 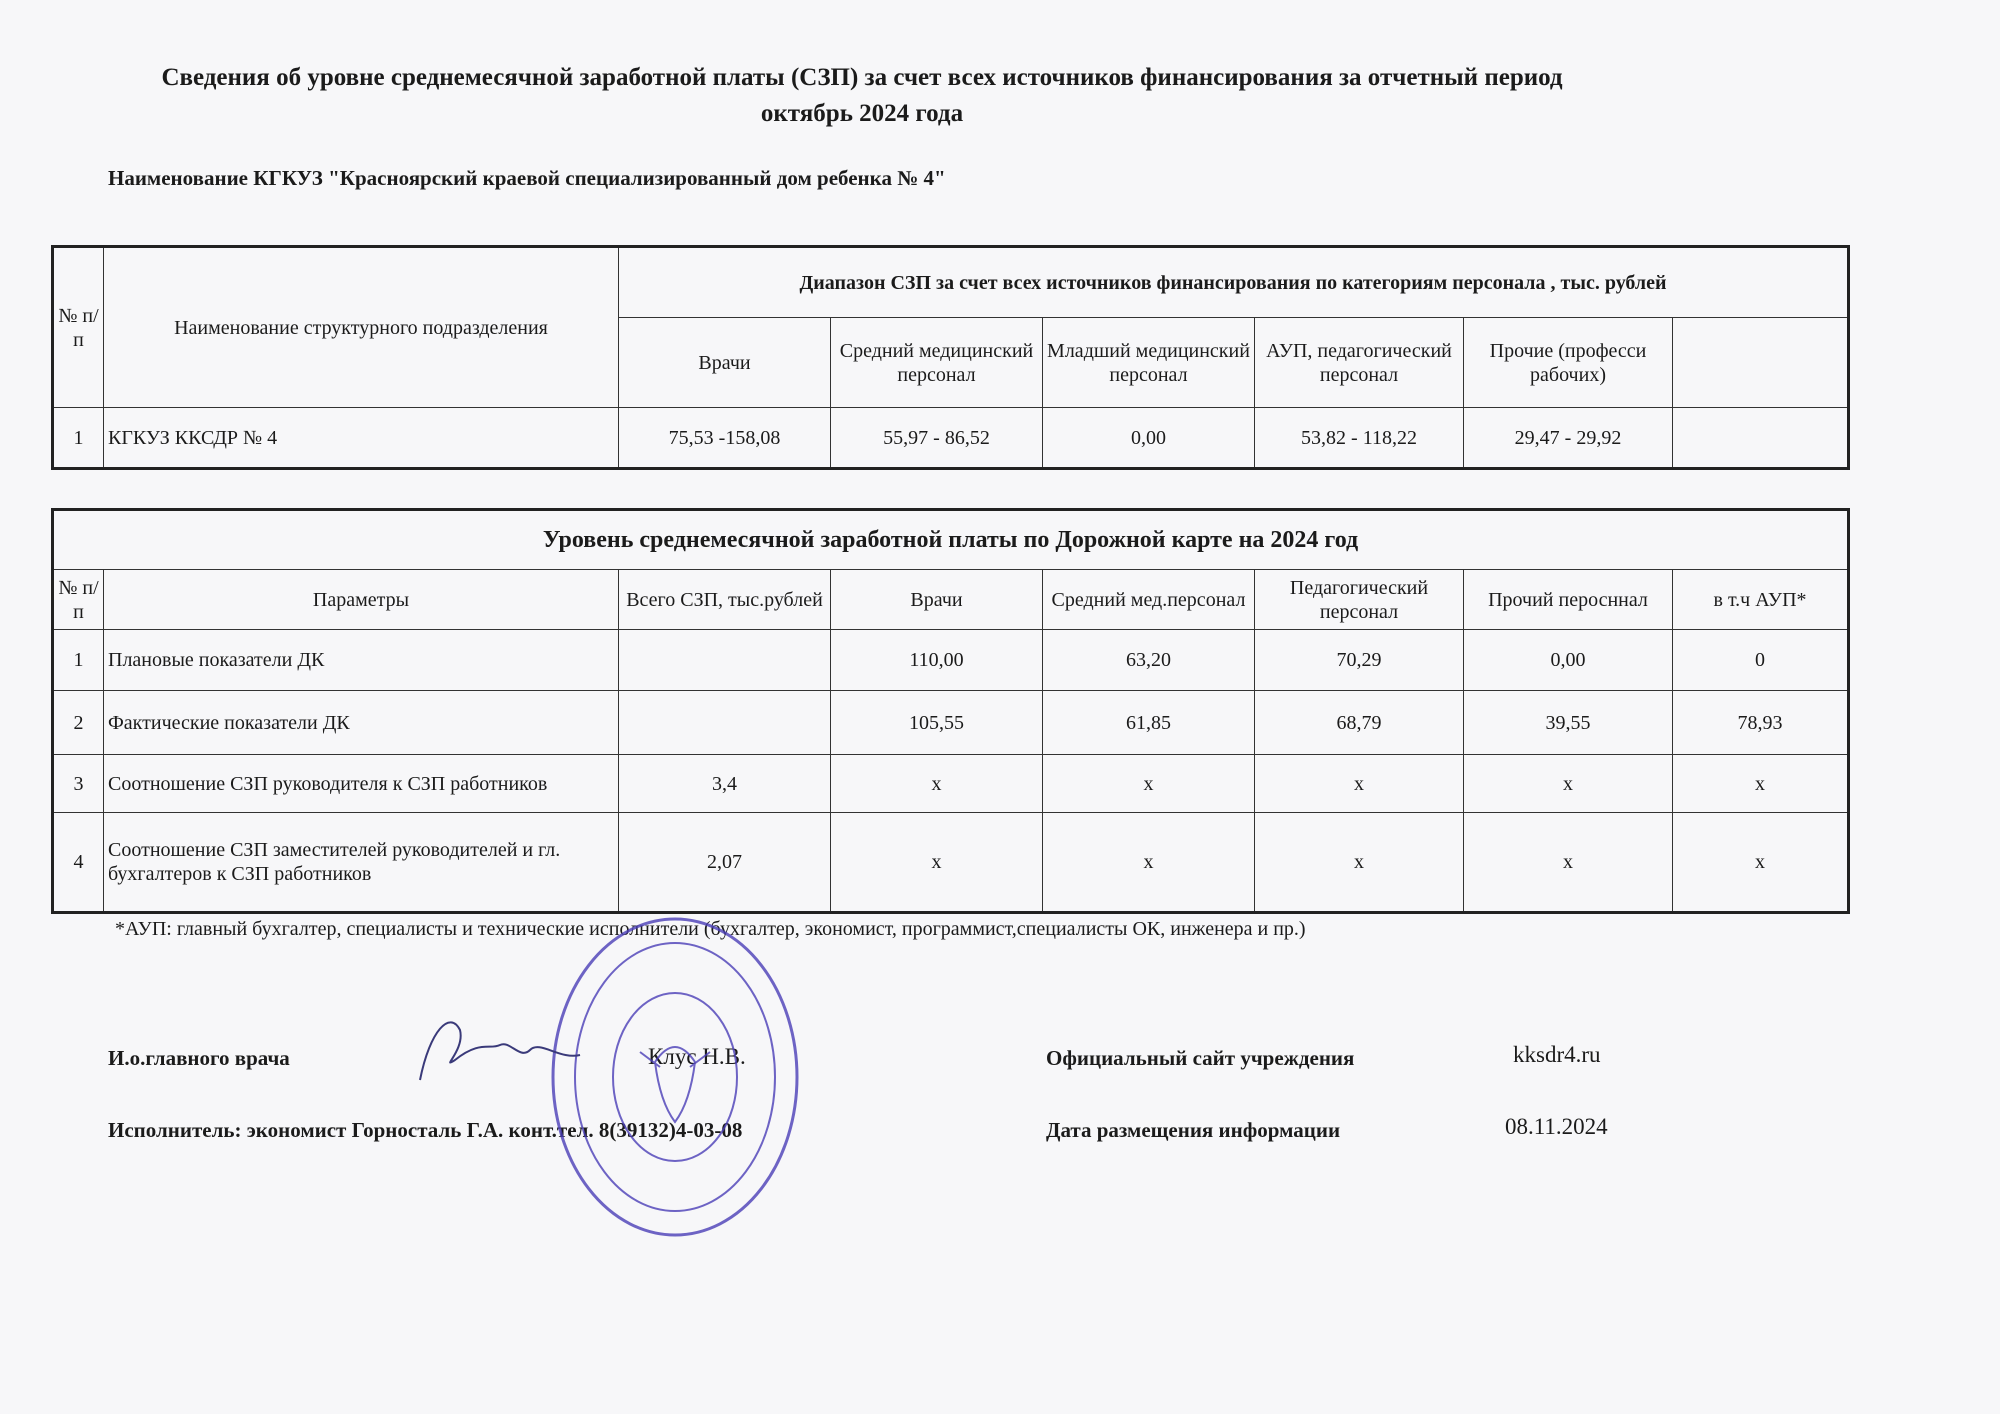 What do you see at coordinates (1760, 660) in the screenshot?
I see `cell: 0` at bounding box center [1760, 660].